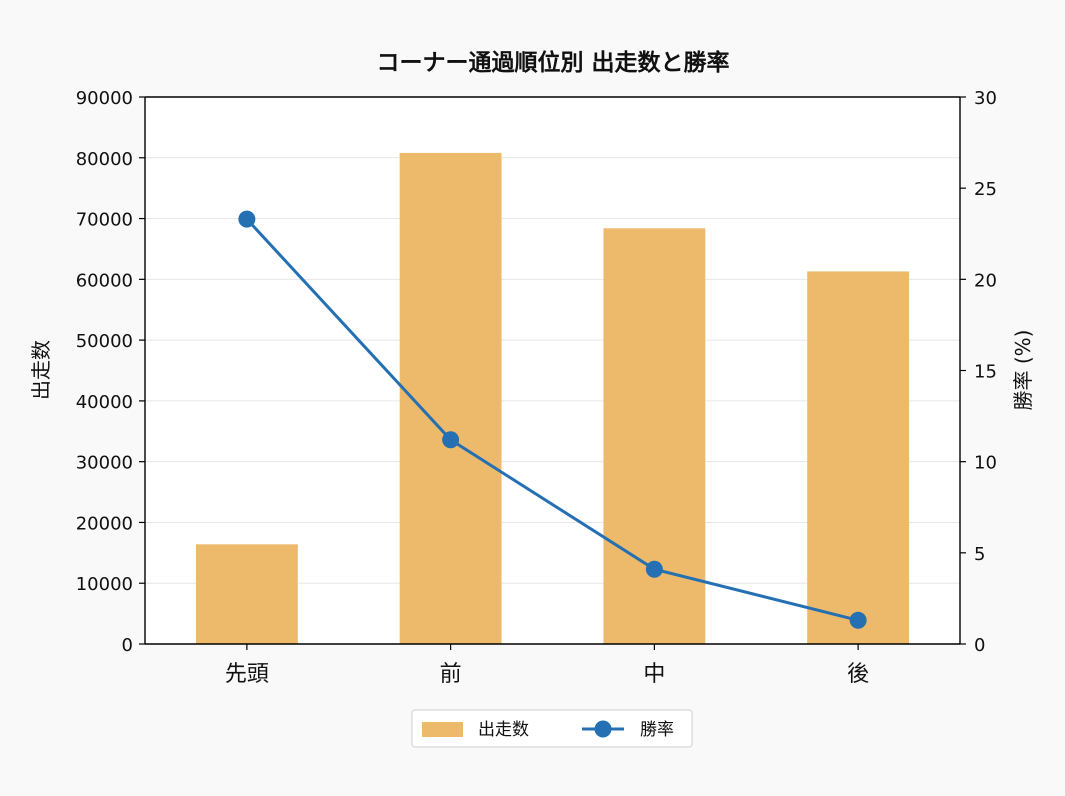  What do you see at coordinates (104, 341) in the screenshot?
I see `left-tick-label: 50000` at bounding box center [104, 341].